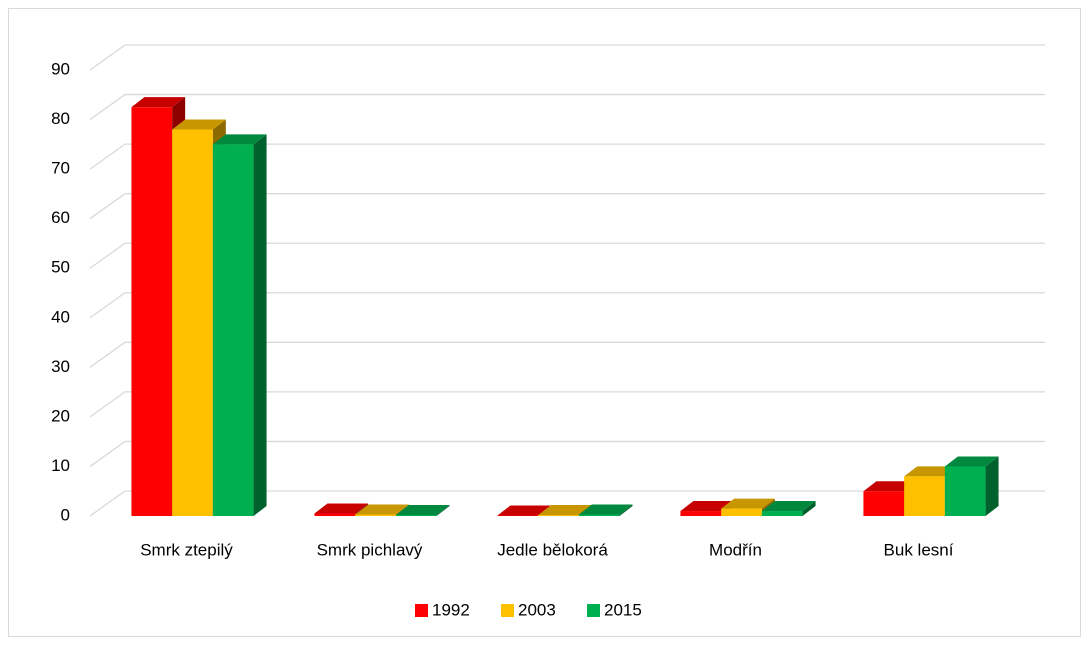 This screenshot has height=646, width=1088. What do you see at coordinates (60, 267) in the screenshot?
I see `y-tick-label: 50` at bounding box center [60, 267].